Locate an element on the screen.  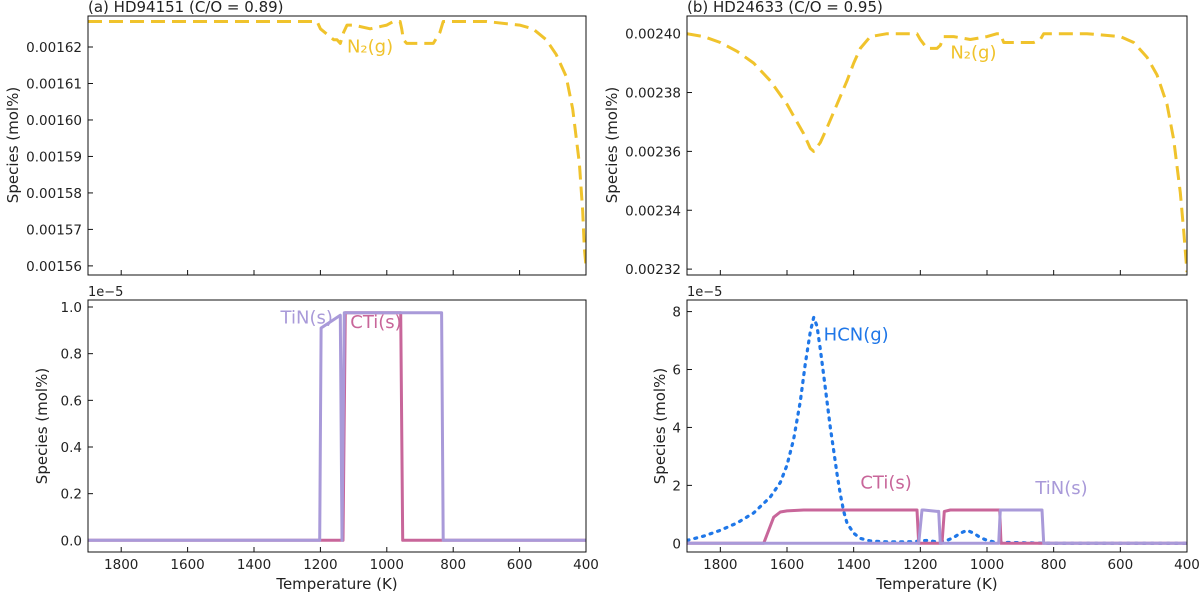
panel-a-bottom-annotations: TiN(s) CTi(s) is located at coordinates (341, 320).